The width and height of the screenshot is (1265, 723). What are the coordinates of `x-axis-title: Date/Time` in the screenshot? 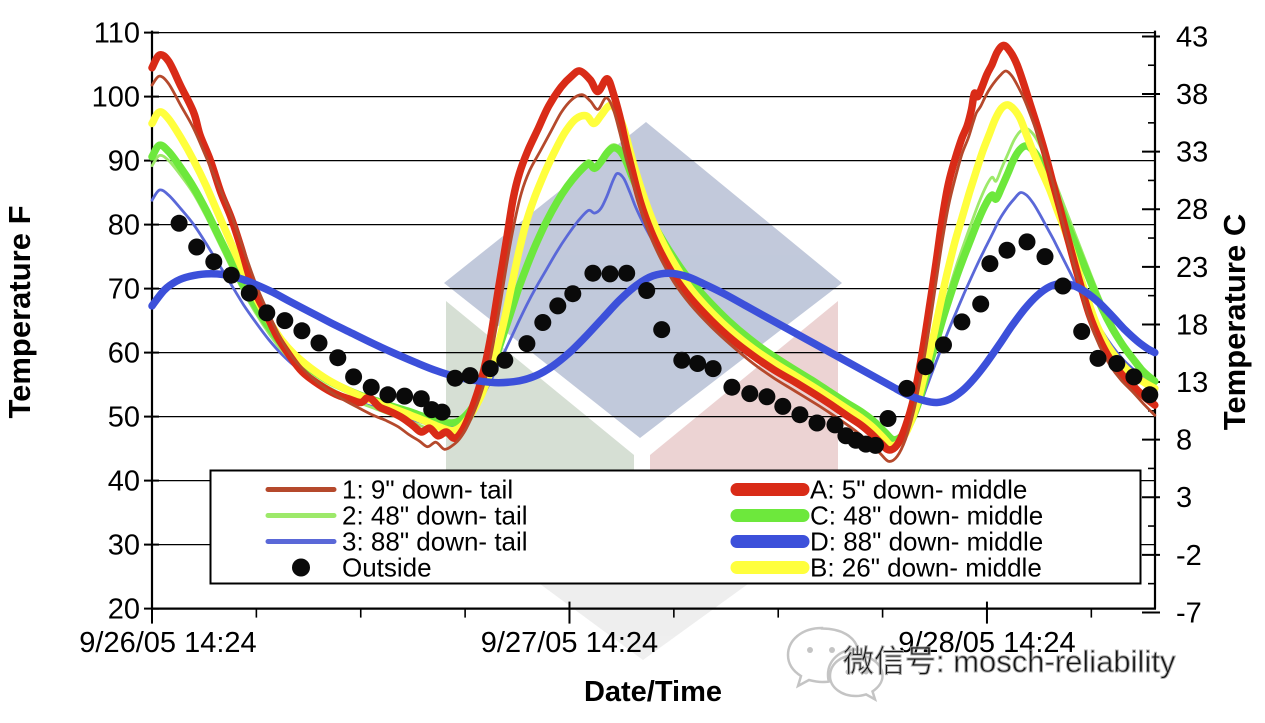 It's located at (653, 692).